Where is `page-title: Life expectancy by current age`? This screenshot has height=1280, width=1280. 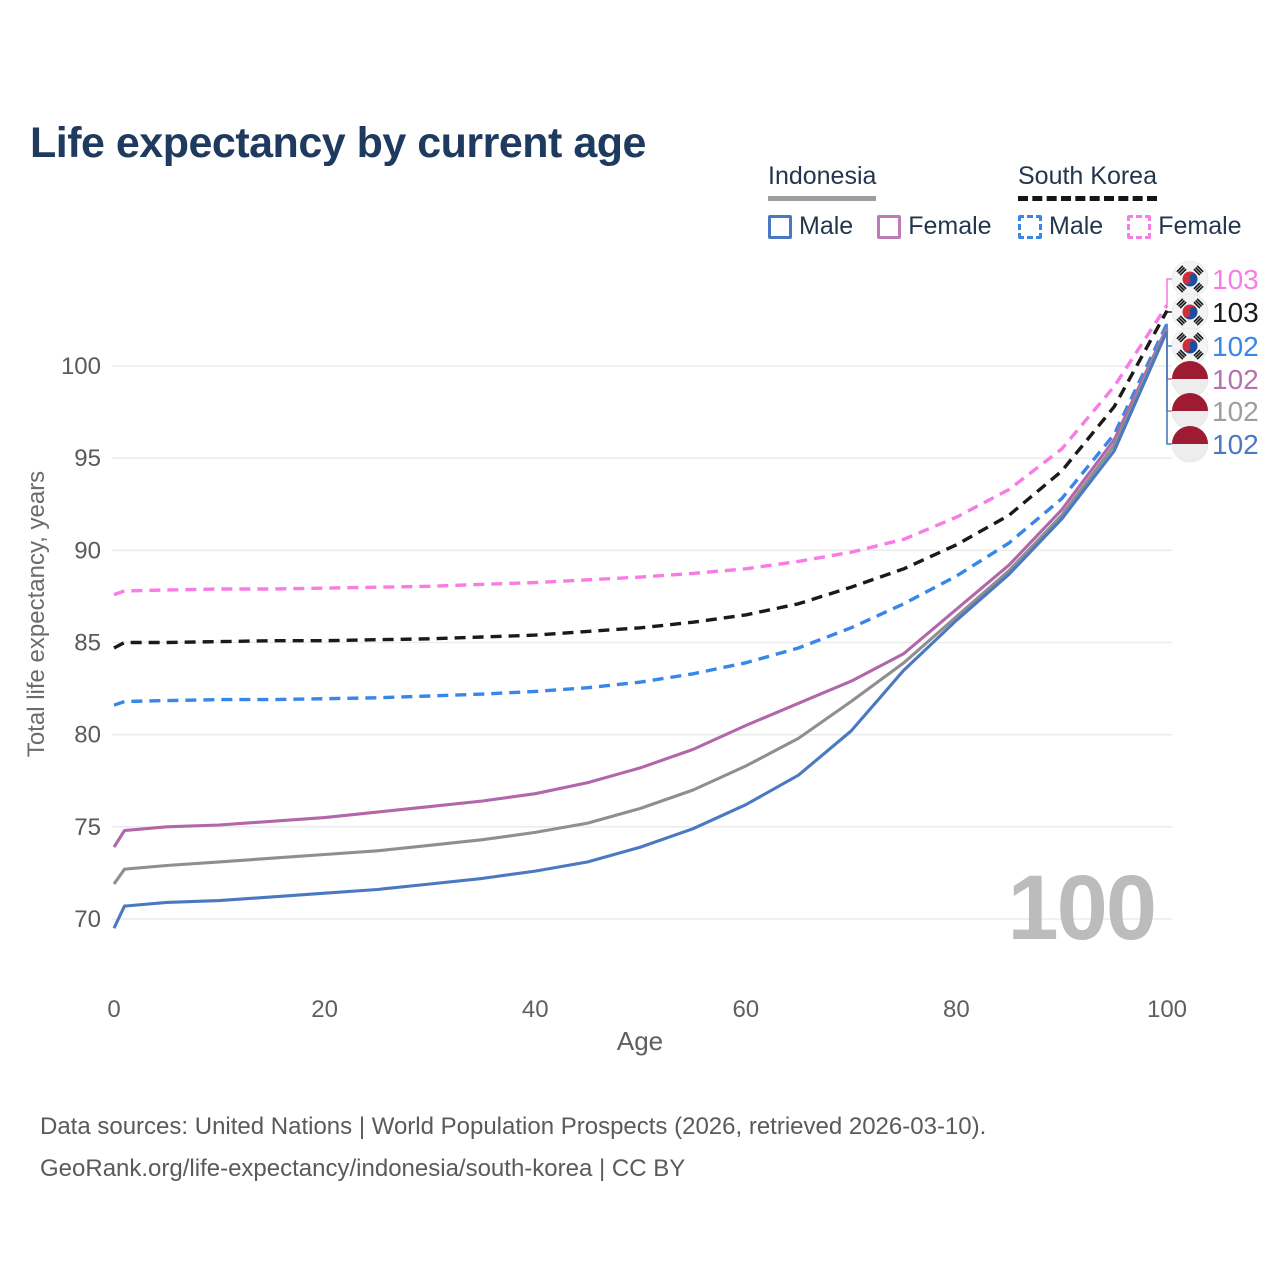 page-title: Life expectancy by current age is located at coordinates (338, 142).